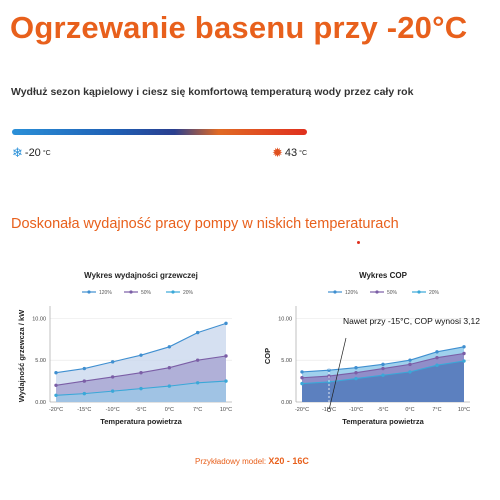  What do you see at coordinates (141, 275) in the screenshot?
I see `chart-title: Wykres wydajności grzewczej` at bounding box center [141, 275].